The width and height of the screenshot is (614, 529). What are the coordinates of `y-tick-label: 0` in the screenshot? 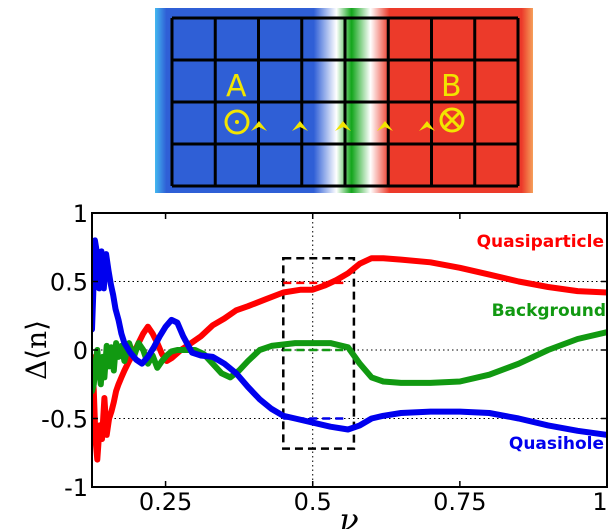 It's located at (80, 351).